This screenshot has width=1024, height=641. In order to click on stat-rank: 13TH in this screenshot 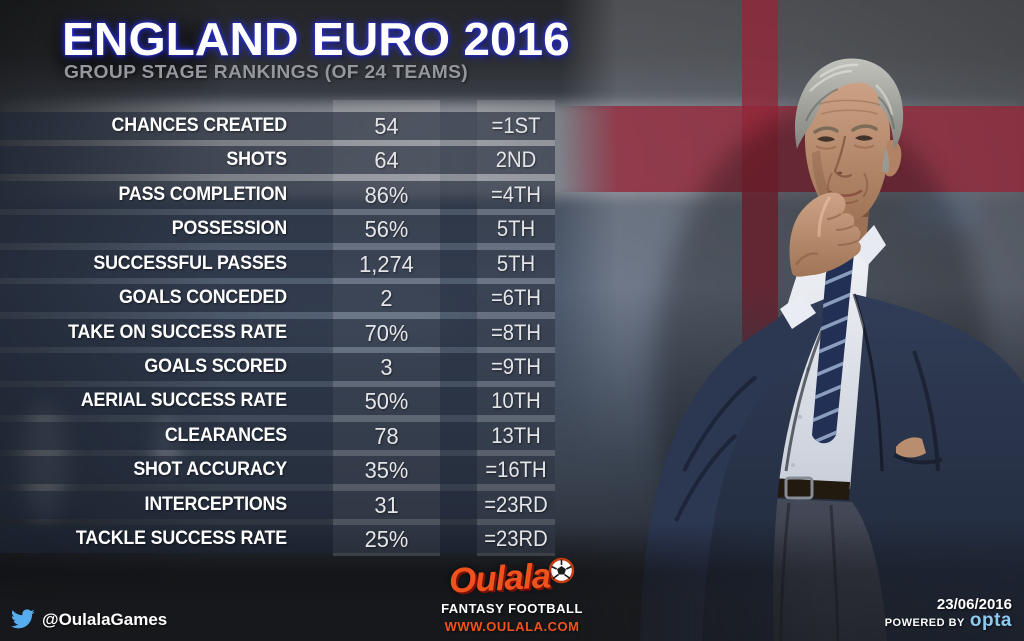, I will do `click(516, 435)`.